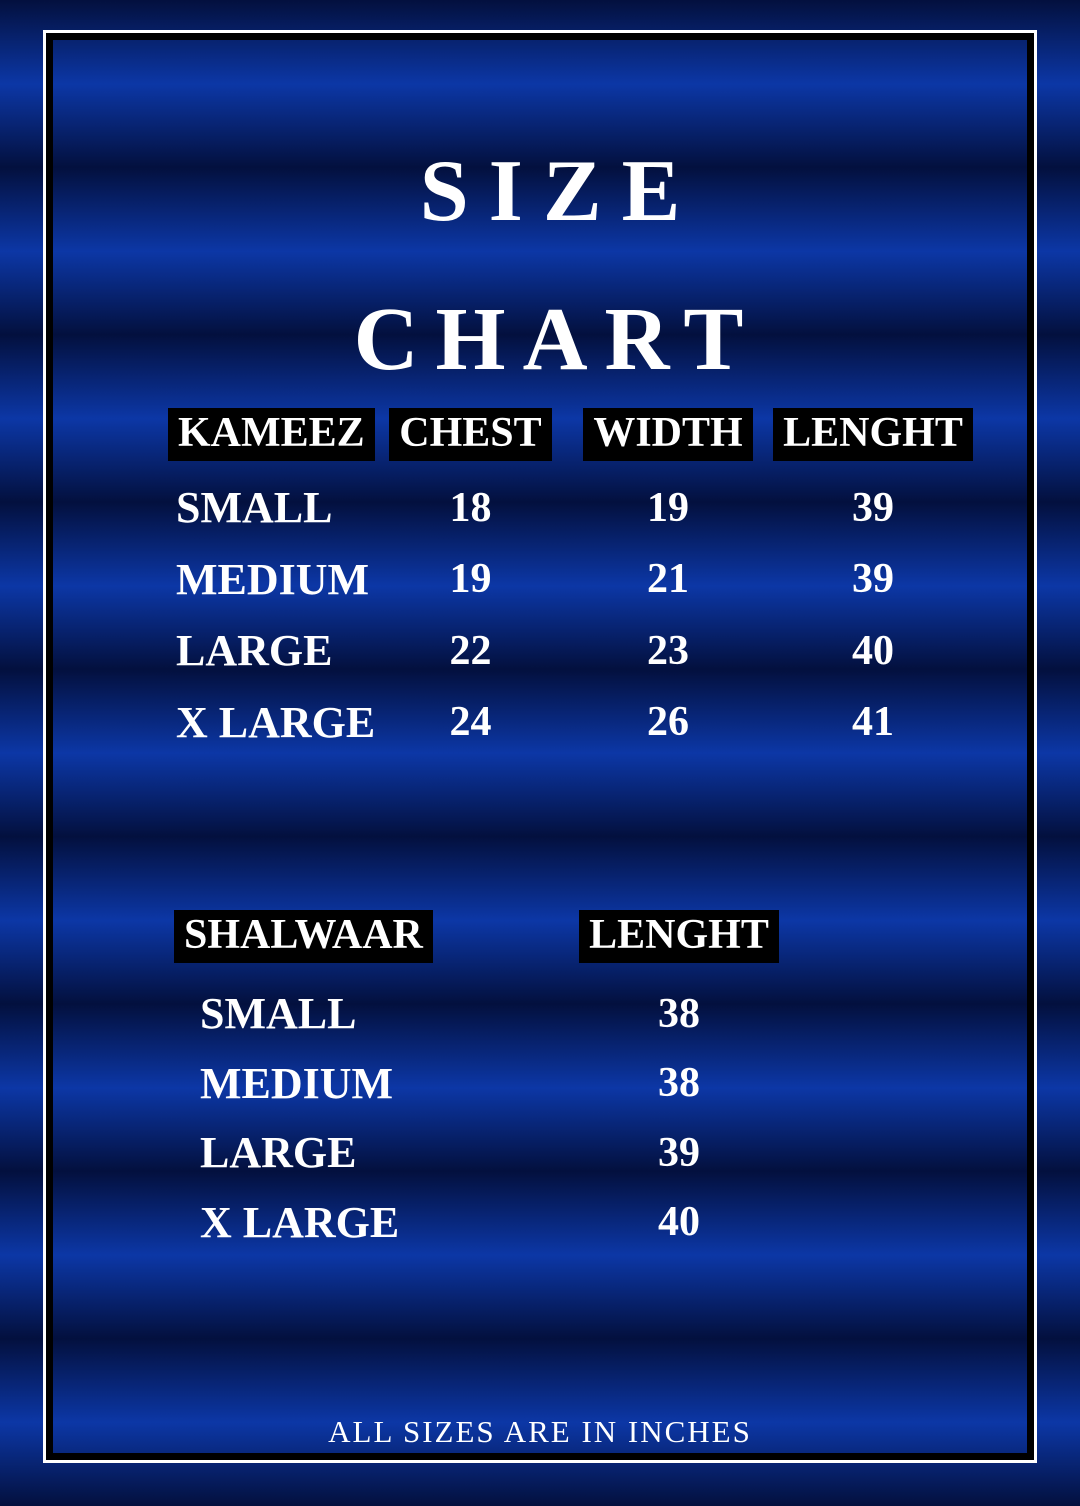  Describe the element at coordinates (470, 579) in the screenshot. I see `kameez-medium-chest: 19` at that location.